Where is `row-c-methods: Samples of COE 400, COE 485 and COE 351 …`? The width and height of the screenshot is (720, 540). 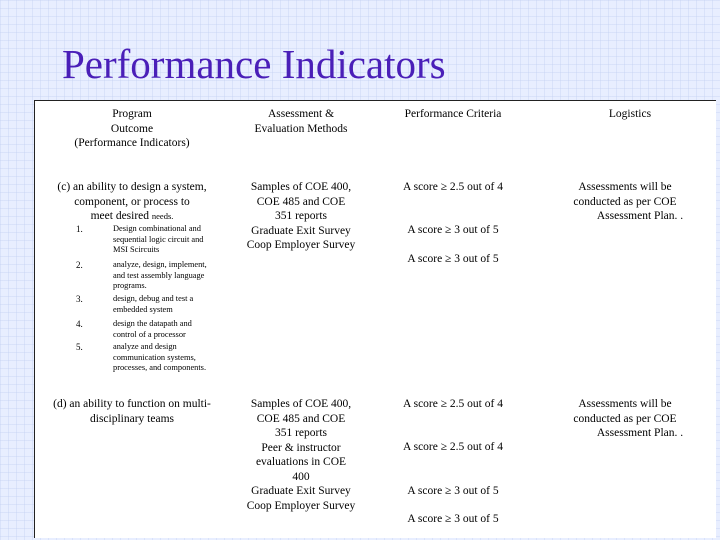
row-c-methods: Samples of COE 400, COE 485 and COE 351 … is located at coordinates (301, 216).